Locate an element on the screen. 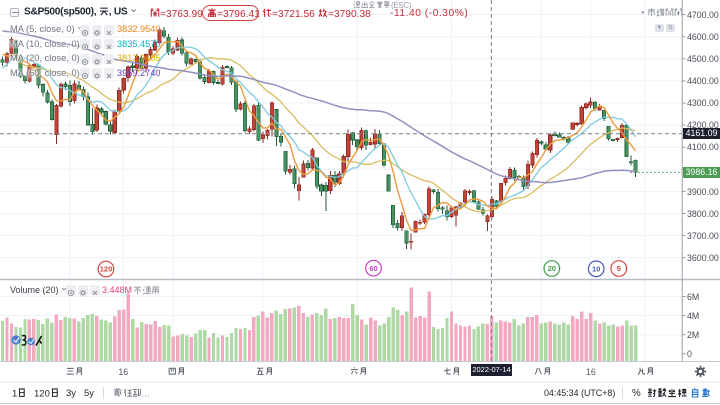  svg-text: 60 is located at coordinates (373, 268).